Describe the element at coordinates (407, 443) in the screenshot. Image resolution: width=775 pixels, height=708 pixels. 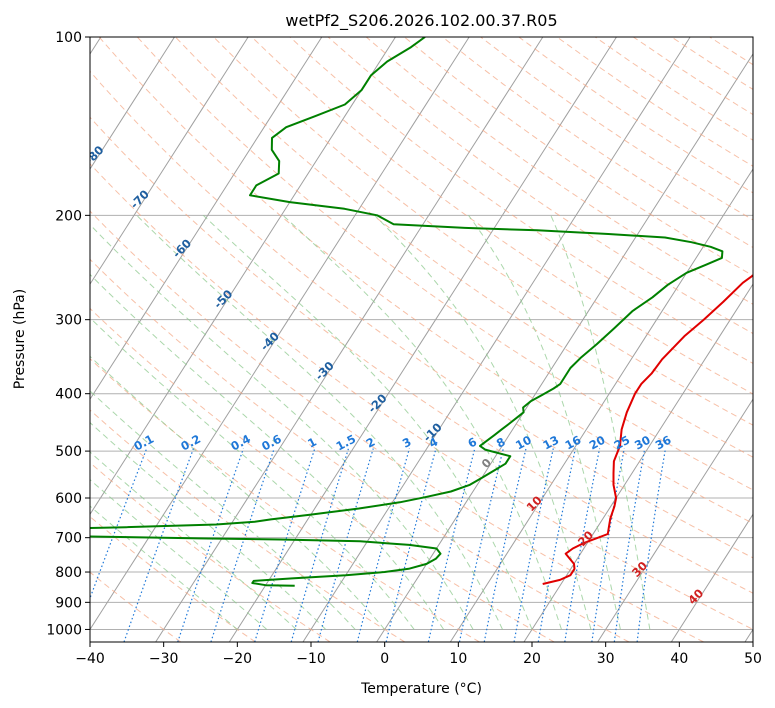
I see `mixing-ratio-label: 3` at that location.